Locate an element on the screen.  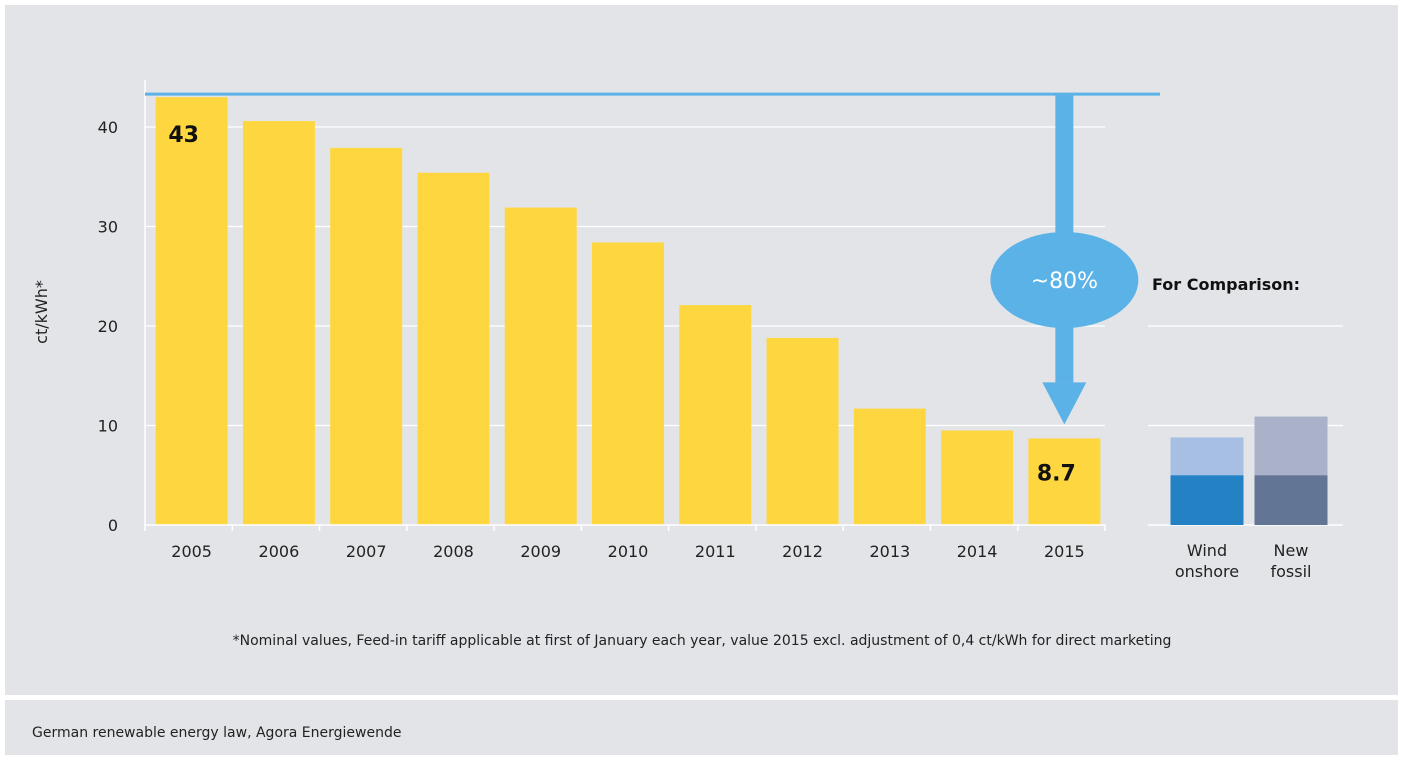
bar-2006 is located at coordinates (278, 323).